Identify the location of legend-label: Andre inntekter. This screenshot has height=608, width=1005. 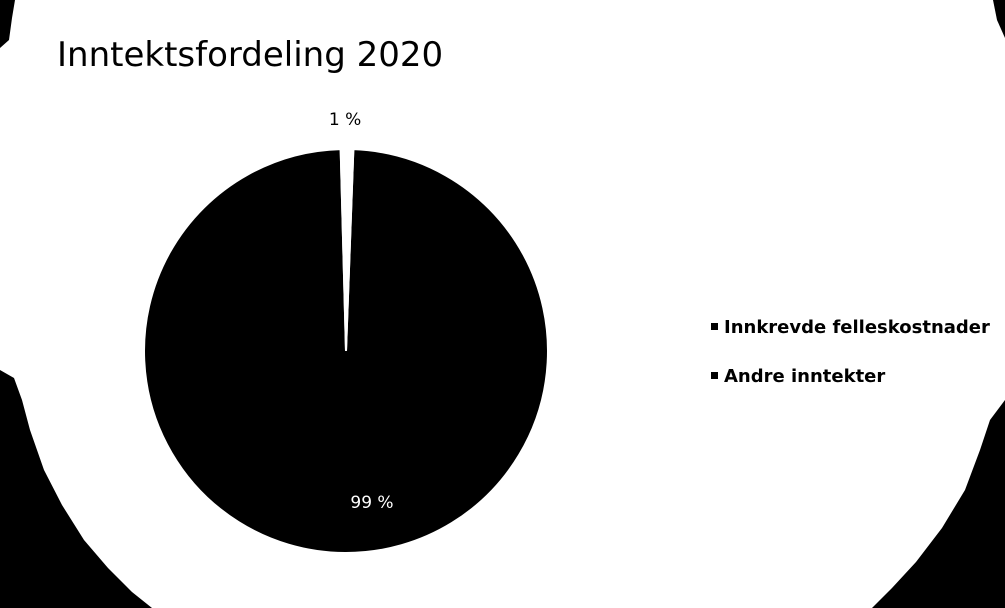
(804, 376).